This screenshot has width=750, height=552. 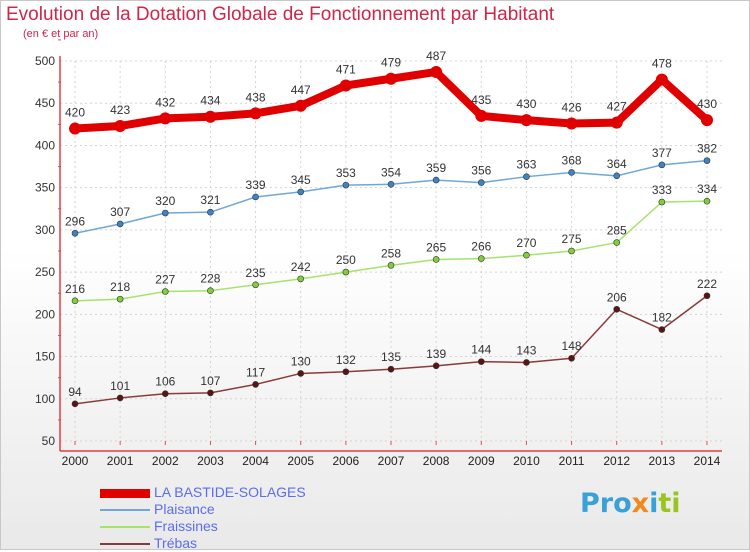 What do you see at coordinates (255, 461) in the screenshot?
I see `x-tick-label: 2004` at bounding box center [255, 461].